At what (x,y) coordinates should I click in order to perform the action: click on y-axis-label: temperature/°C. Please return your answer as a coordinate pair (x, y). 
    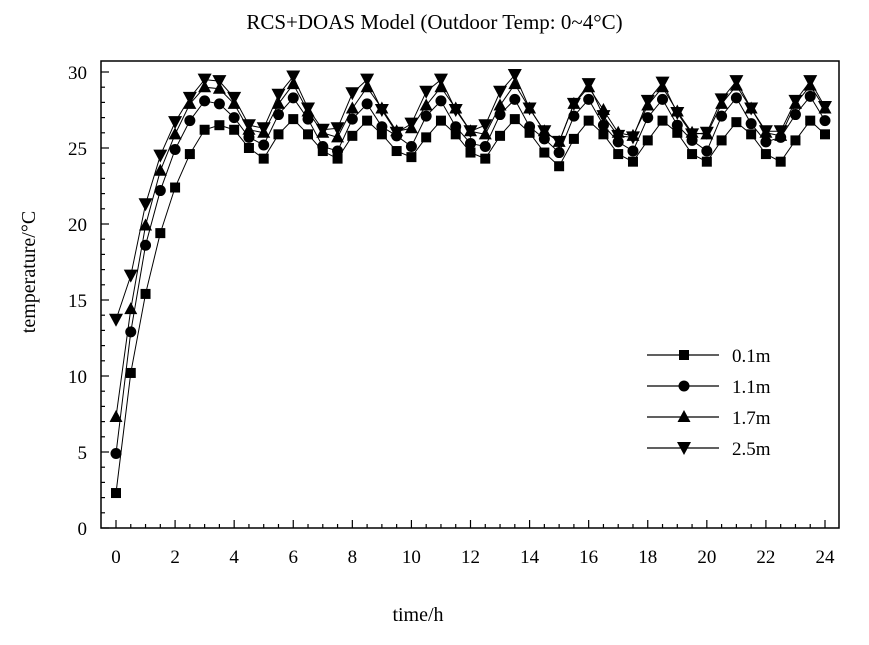
    Looking at the image, I should click on (29, 272).